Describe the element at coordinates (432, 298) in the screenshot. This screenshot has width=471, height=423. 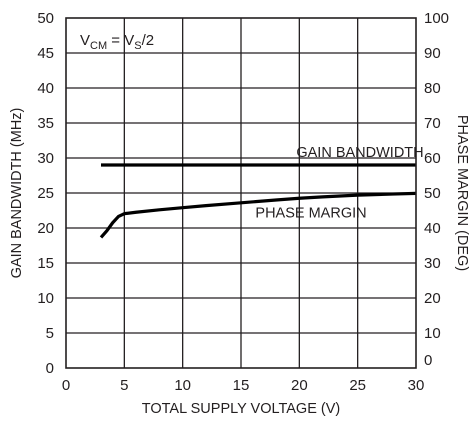
I see `y2-tick-label: 20` at that location.